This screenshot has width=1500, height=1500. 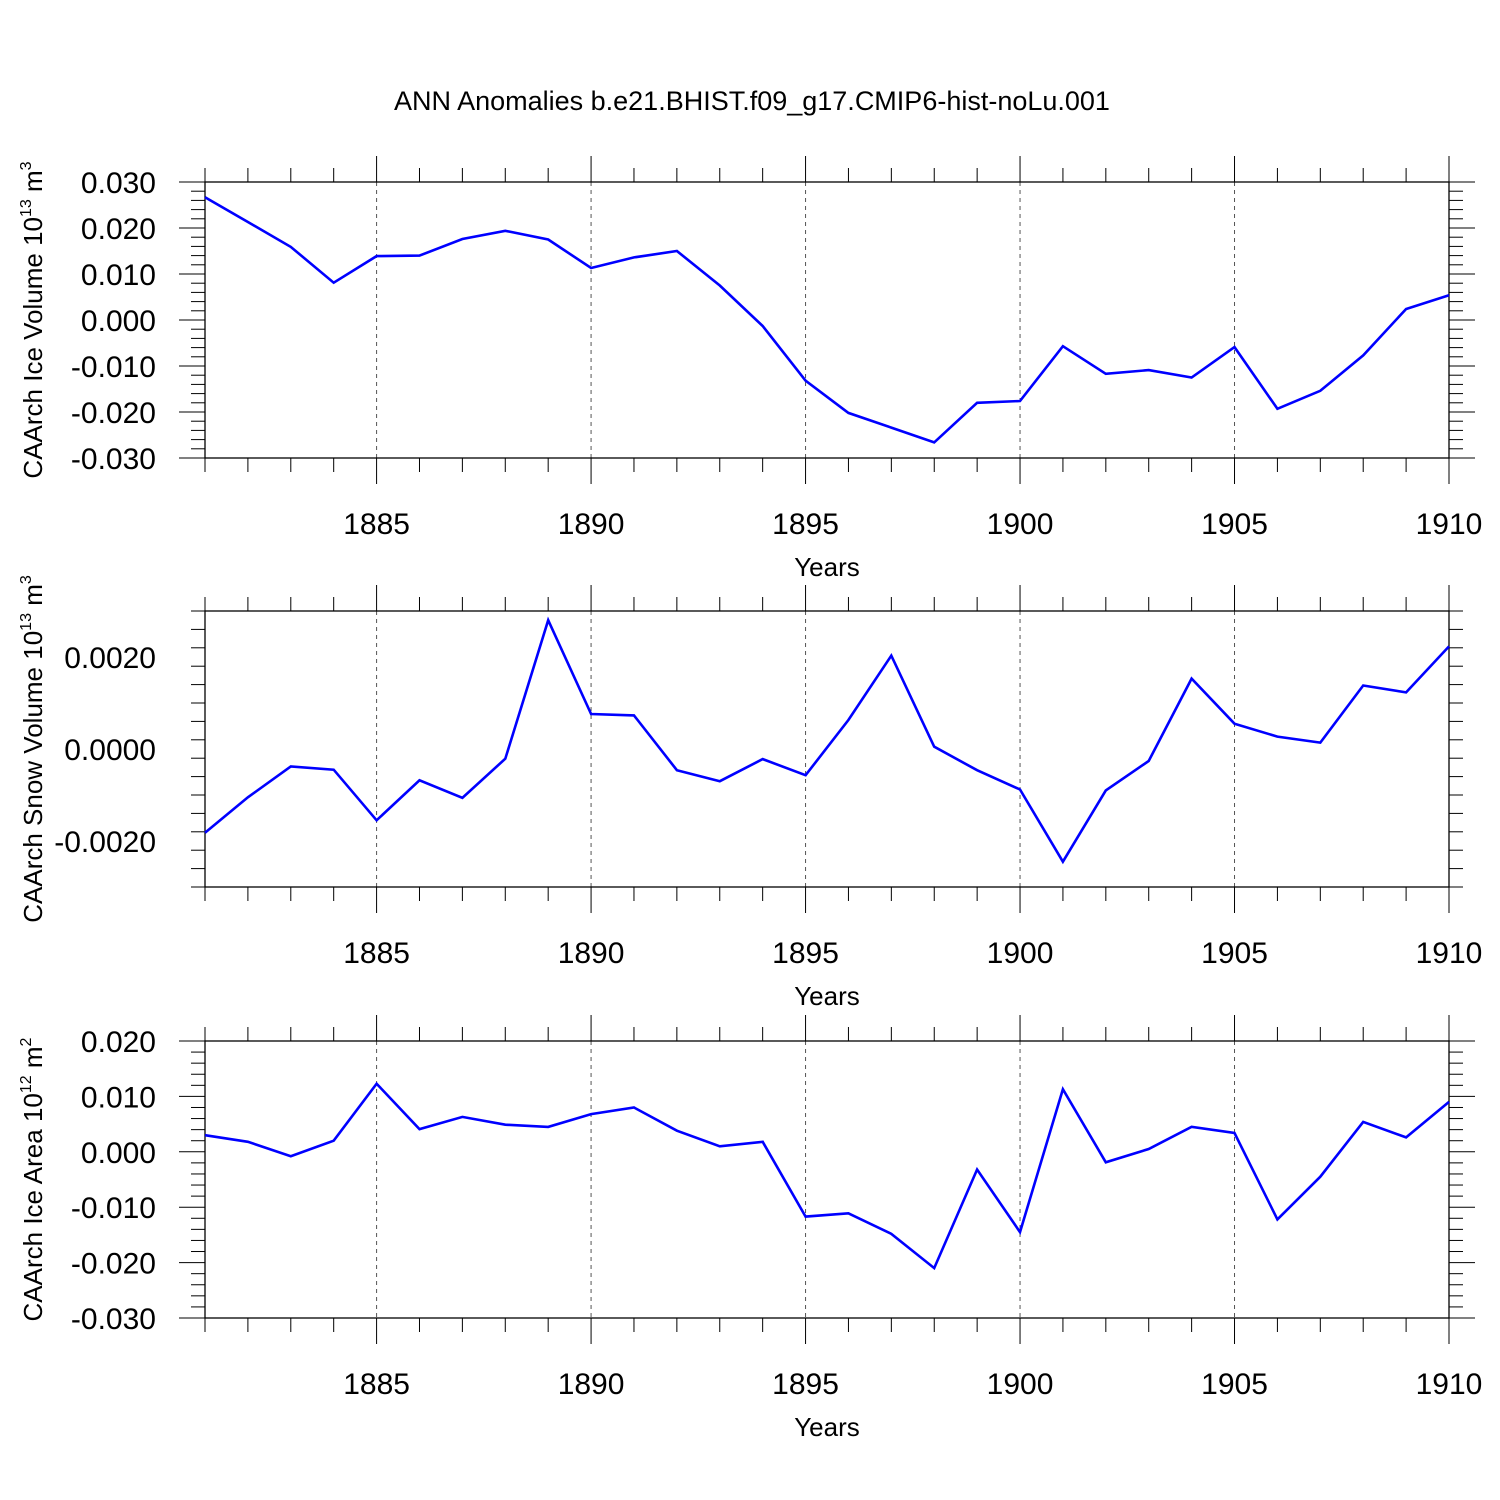 I want to click on y-axis-label: CAArch Ice Volume 1013 m3, so click(x=33, y=319).